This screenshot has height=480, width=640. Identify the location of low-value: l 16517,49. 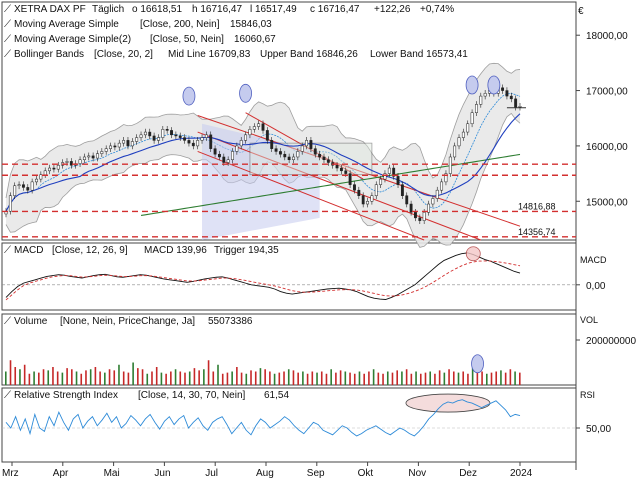
(273, 9).